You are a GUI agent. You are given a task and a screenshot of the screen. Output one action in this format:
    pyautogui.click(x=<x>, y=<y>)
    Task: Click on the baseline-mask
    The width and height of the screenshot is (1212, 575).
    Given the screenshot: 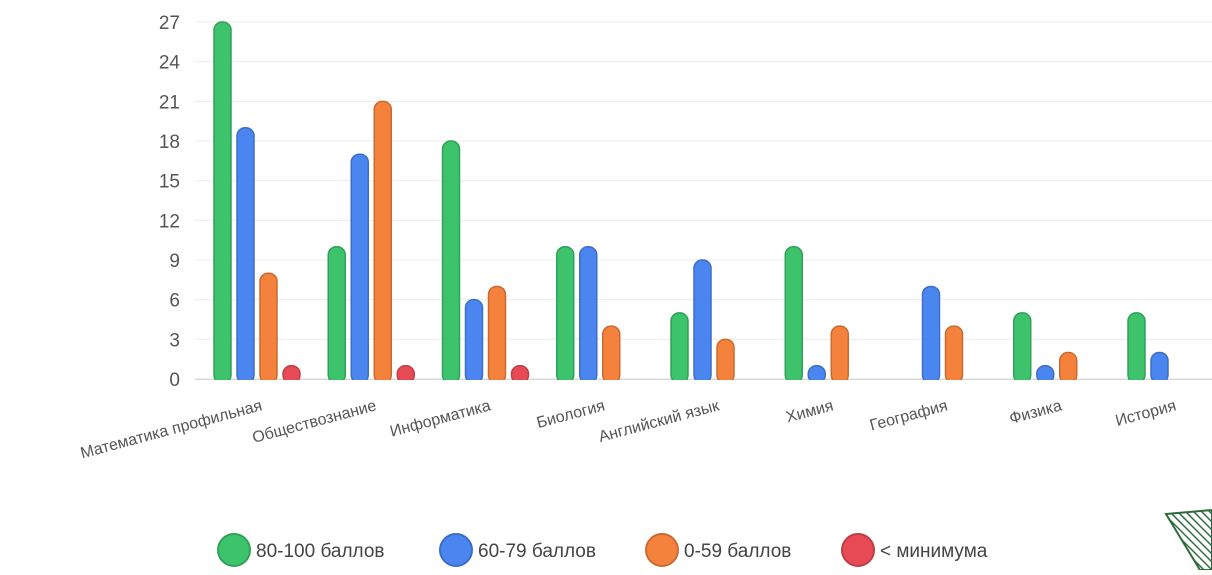 What is the action you would take?
    pyautogui.click(x=703, y=382)
    